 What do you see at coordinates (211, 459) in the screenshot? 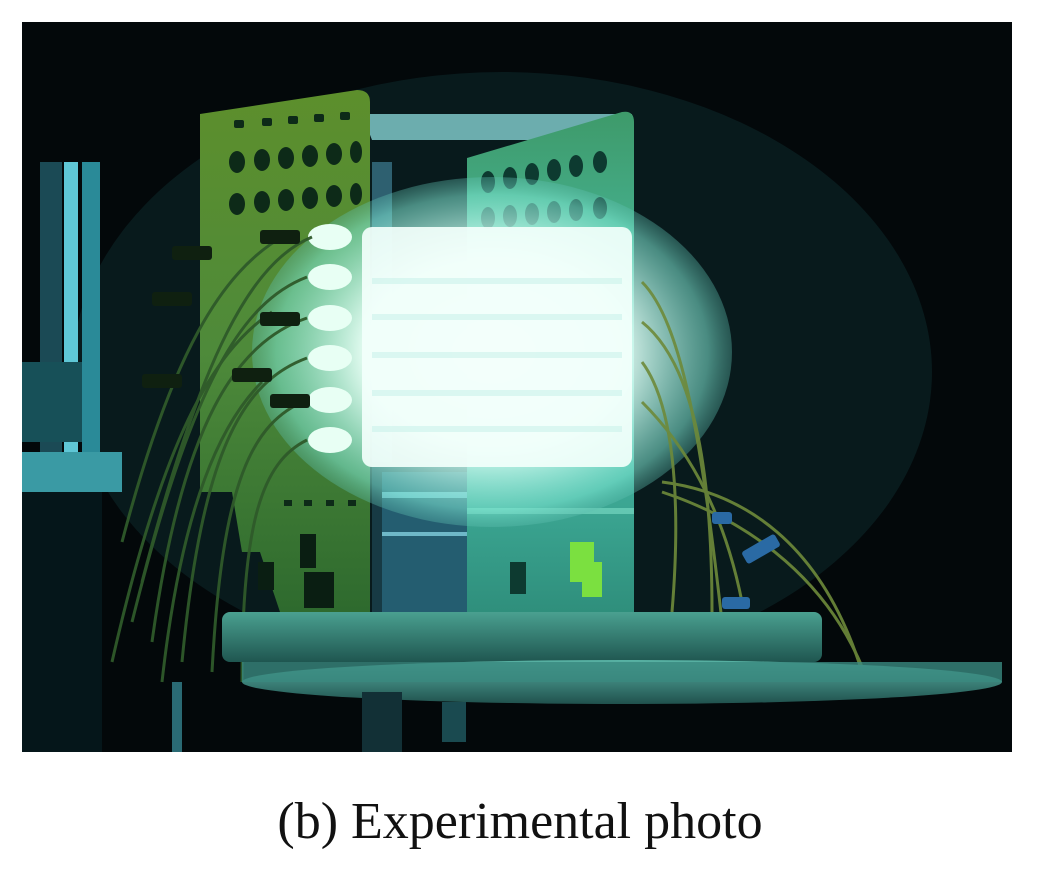
I see `left-wires` at bounding box center [211, 459].